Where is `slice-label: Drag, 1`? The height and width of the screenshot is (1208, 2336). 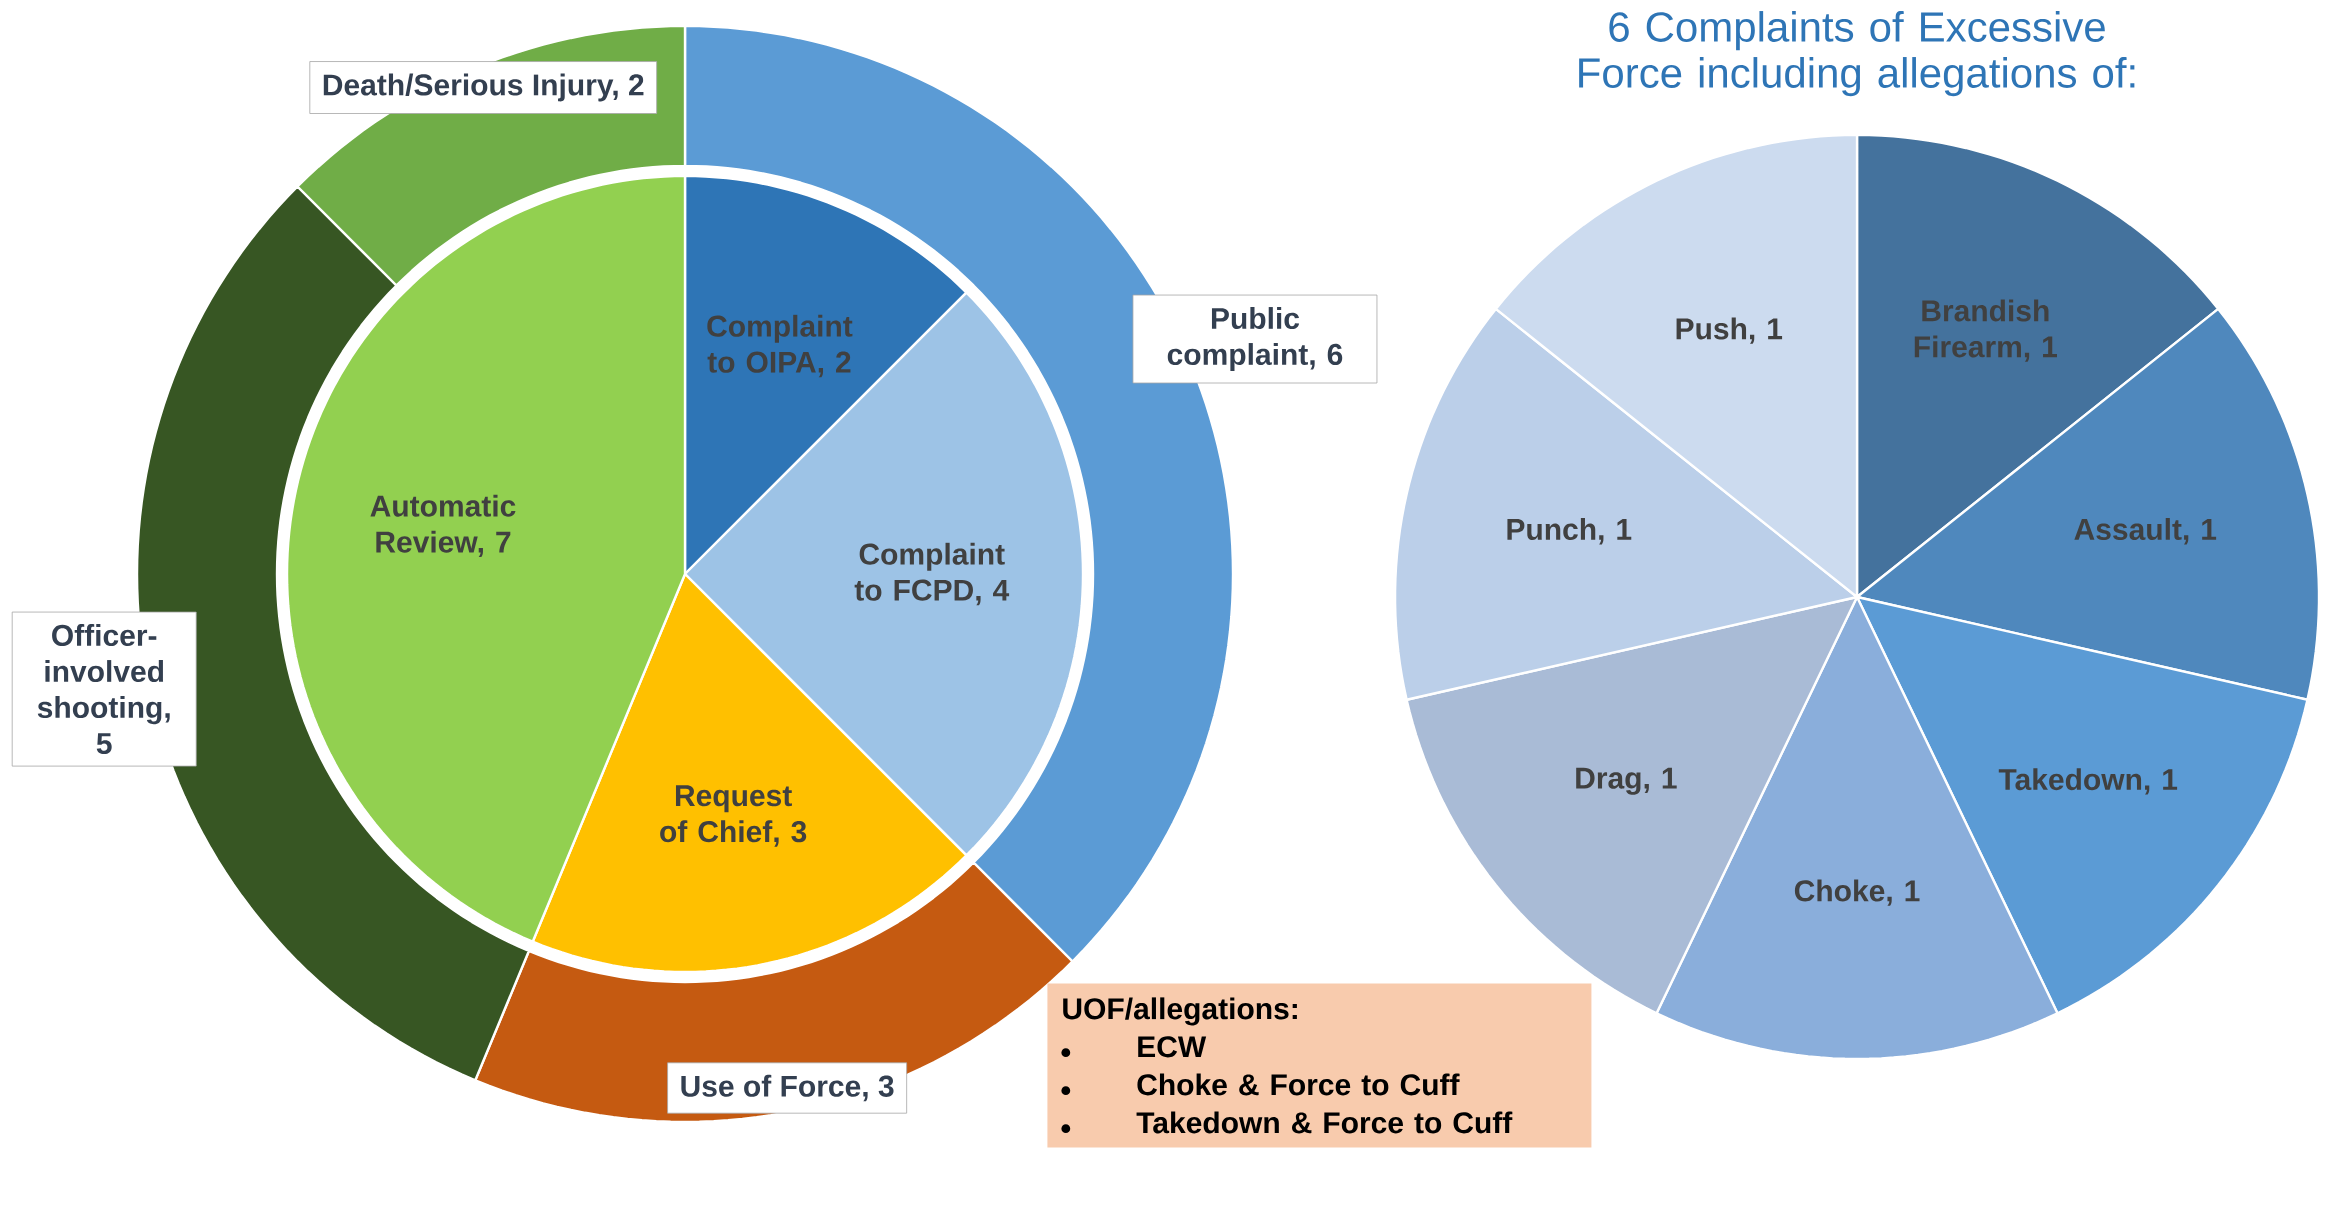
slice-label: Drag, 1 is located at coordinates (1626, 781).